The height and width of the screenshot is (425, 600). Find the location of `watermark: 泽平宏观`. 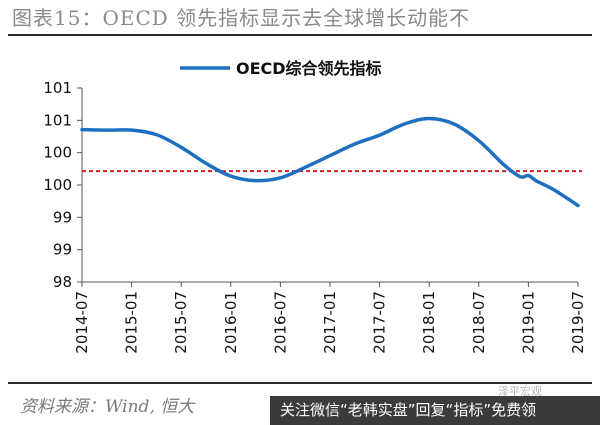

watermark: 泽平宏观 is located at coordinates (520, 391).